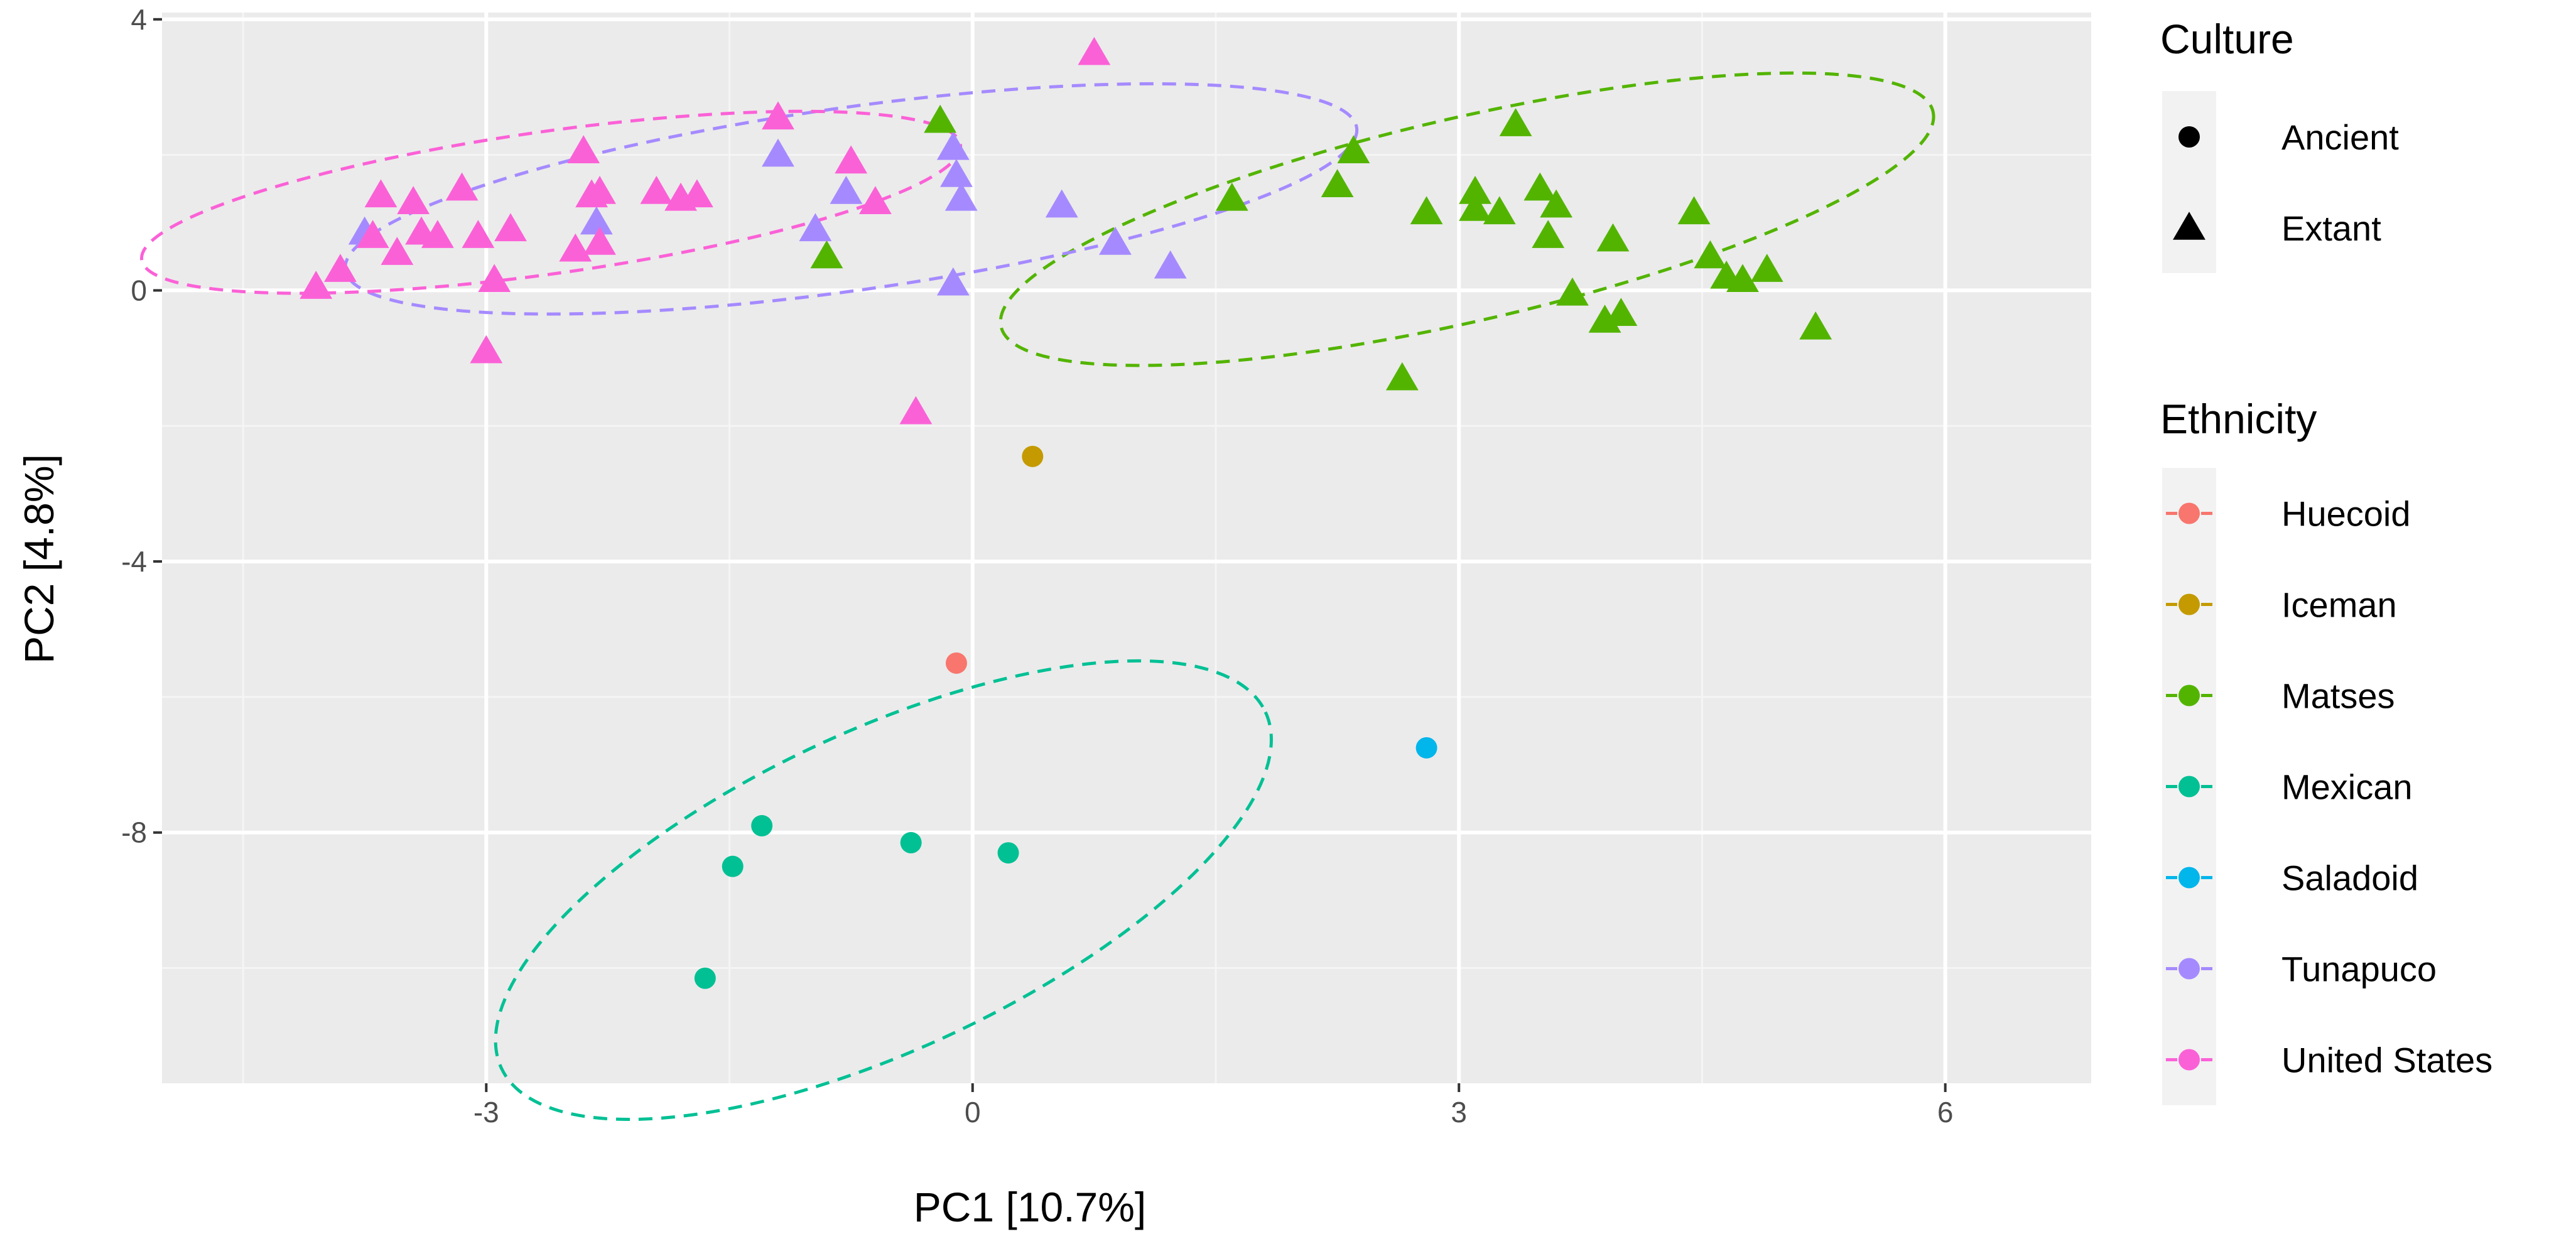  Describe the element at coordinates (2347, 787) in the screenshot. I see `legend-ethnicity-label: Mexican` at that location.